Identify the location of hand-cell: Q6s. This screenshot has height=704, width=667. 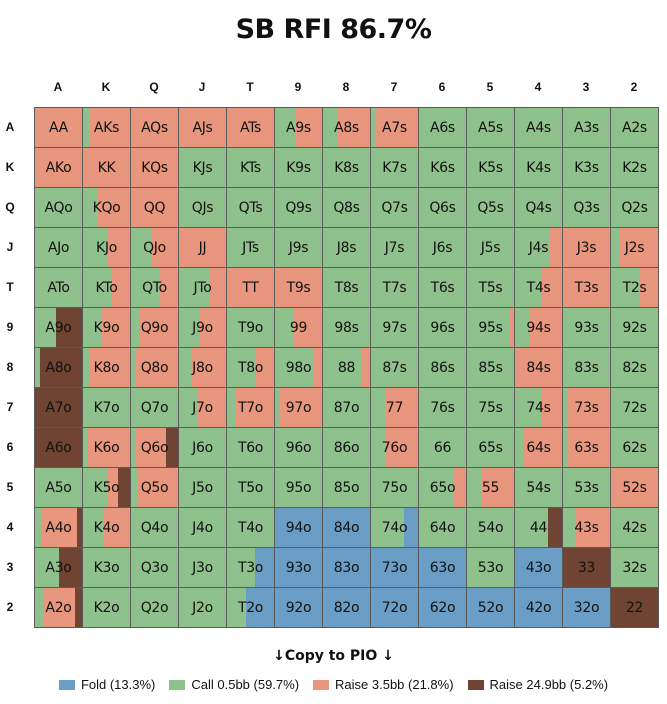
(442, 207).